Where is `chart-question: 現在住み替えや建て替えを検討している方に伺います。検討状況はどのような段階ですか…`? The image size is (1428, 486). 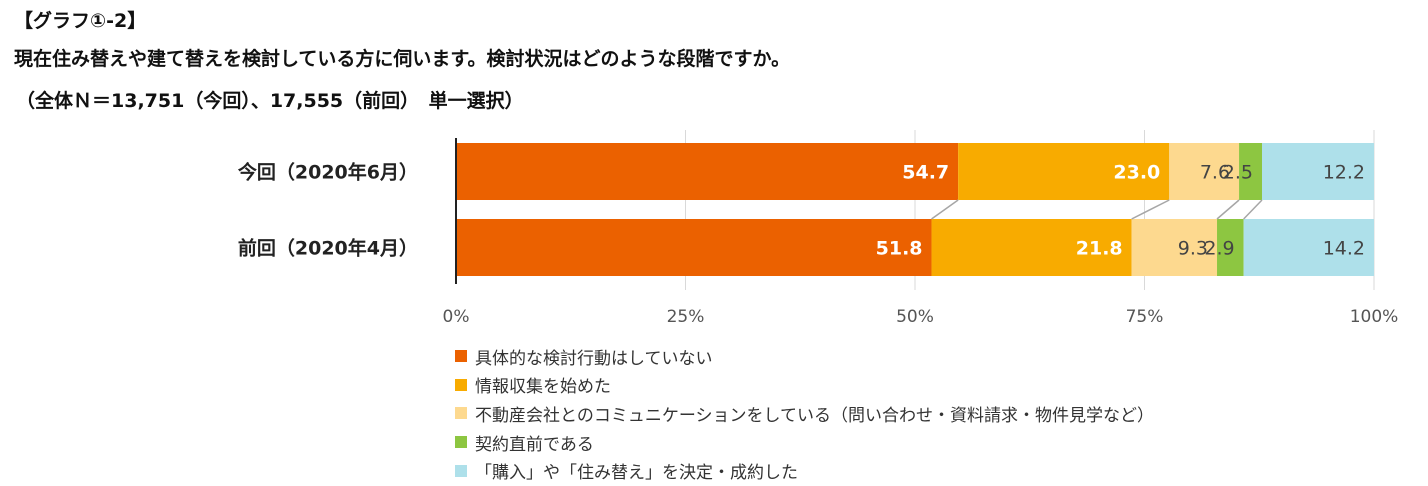 chart-question: 現在住み替えや建て替えを検討している方に伺います。検討状況はどのような段階ですか… is located at coordinates (402, 59).